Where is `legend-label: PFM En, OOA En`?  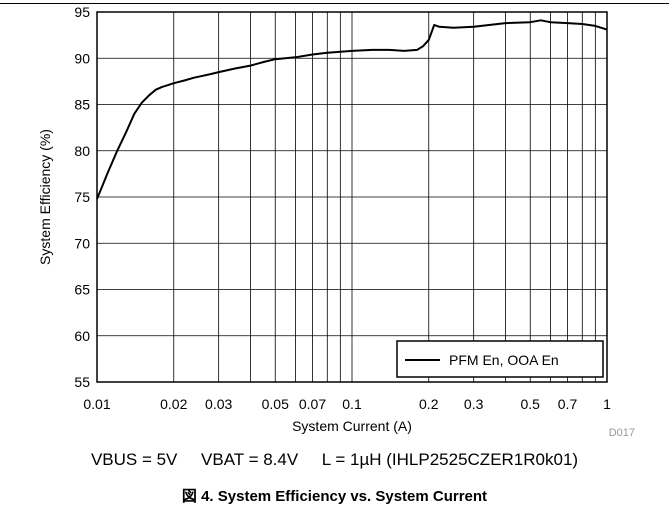 legend-label: PFM En, OOA En is located at coordinates (504, 360).